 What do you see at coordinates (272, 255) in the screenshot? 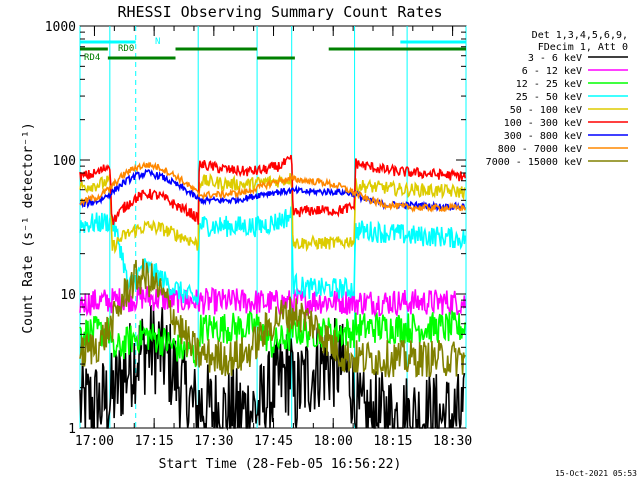
I see `series-line-25-50-keV` at bounding box center [272, 255].